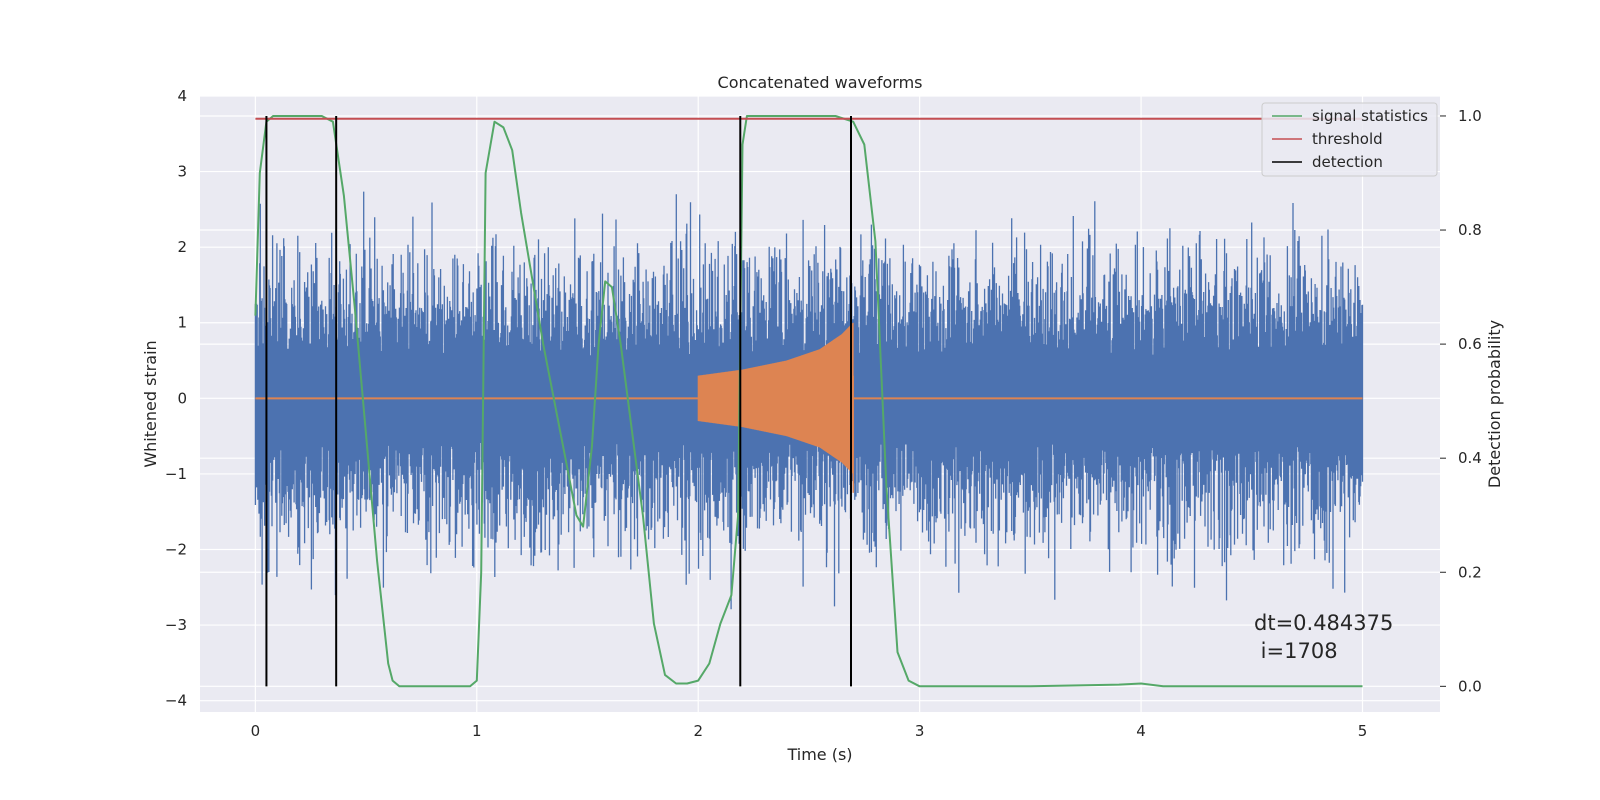  I want to click on y-tick-label: 4, so click(182, 96).